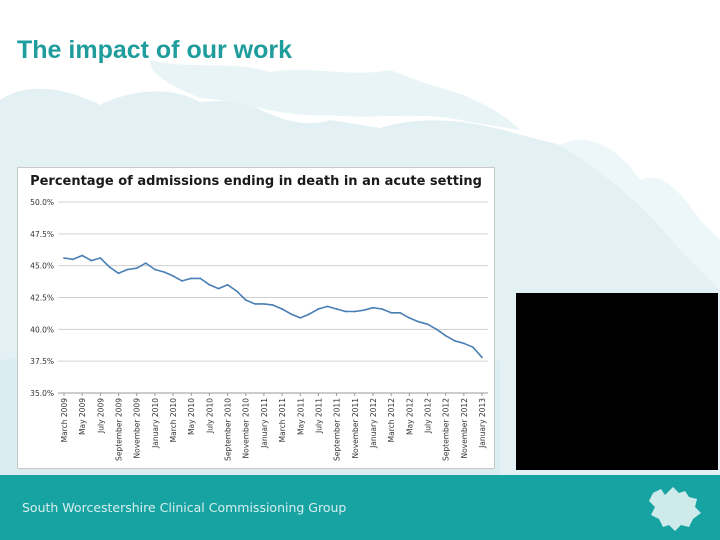  What do you see at coordinates (335, 95) in the screenshot?
I see `map-region-north` at bounding box center [335, 95].